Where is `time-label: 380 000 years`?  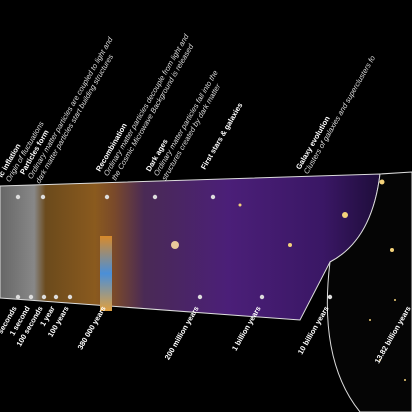
time-label: 380 000 years is located at coordinates (92, 328).